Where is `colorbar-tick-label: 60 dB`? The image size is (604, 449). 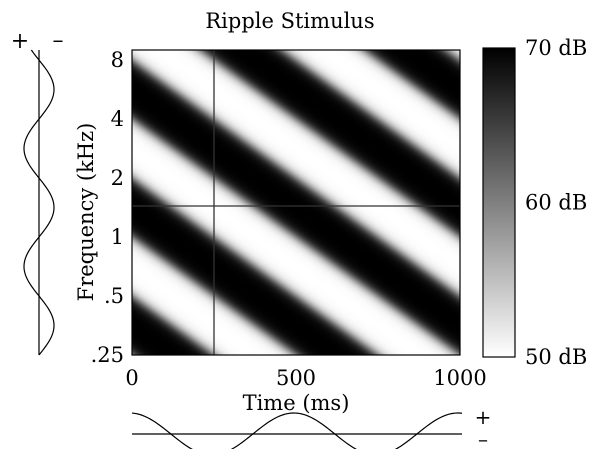
colorbar-tick-label: 60 dB is located at coordinates (556, 203).